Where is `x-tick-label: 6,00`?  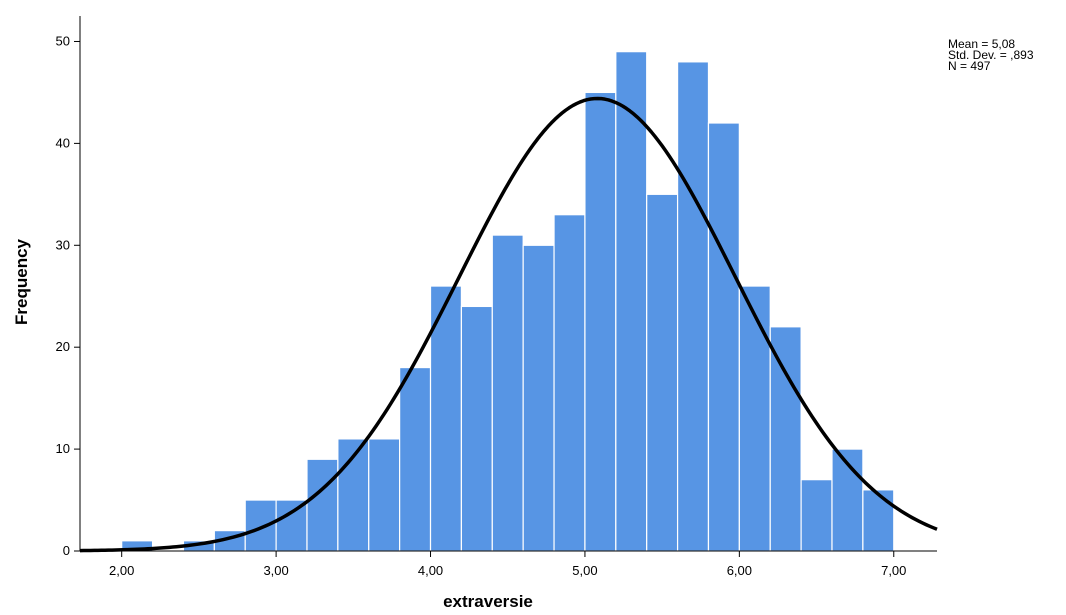 x-tick-label: 6,00 is located at coordinates (739, 570).